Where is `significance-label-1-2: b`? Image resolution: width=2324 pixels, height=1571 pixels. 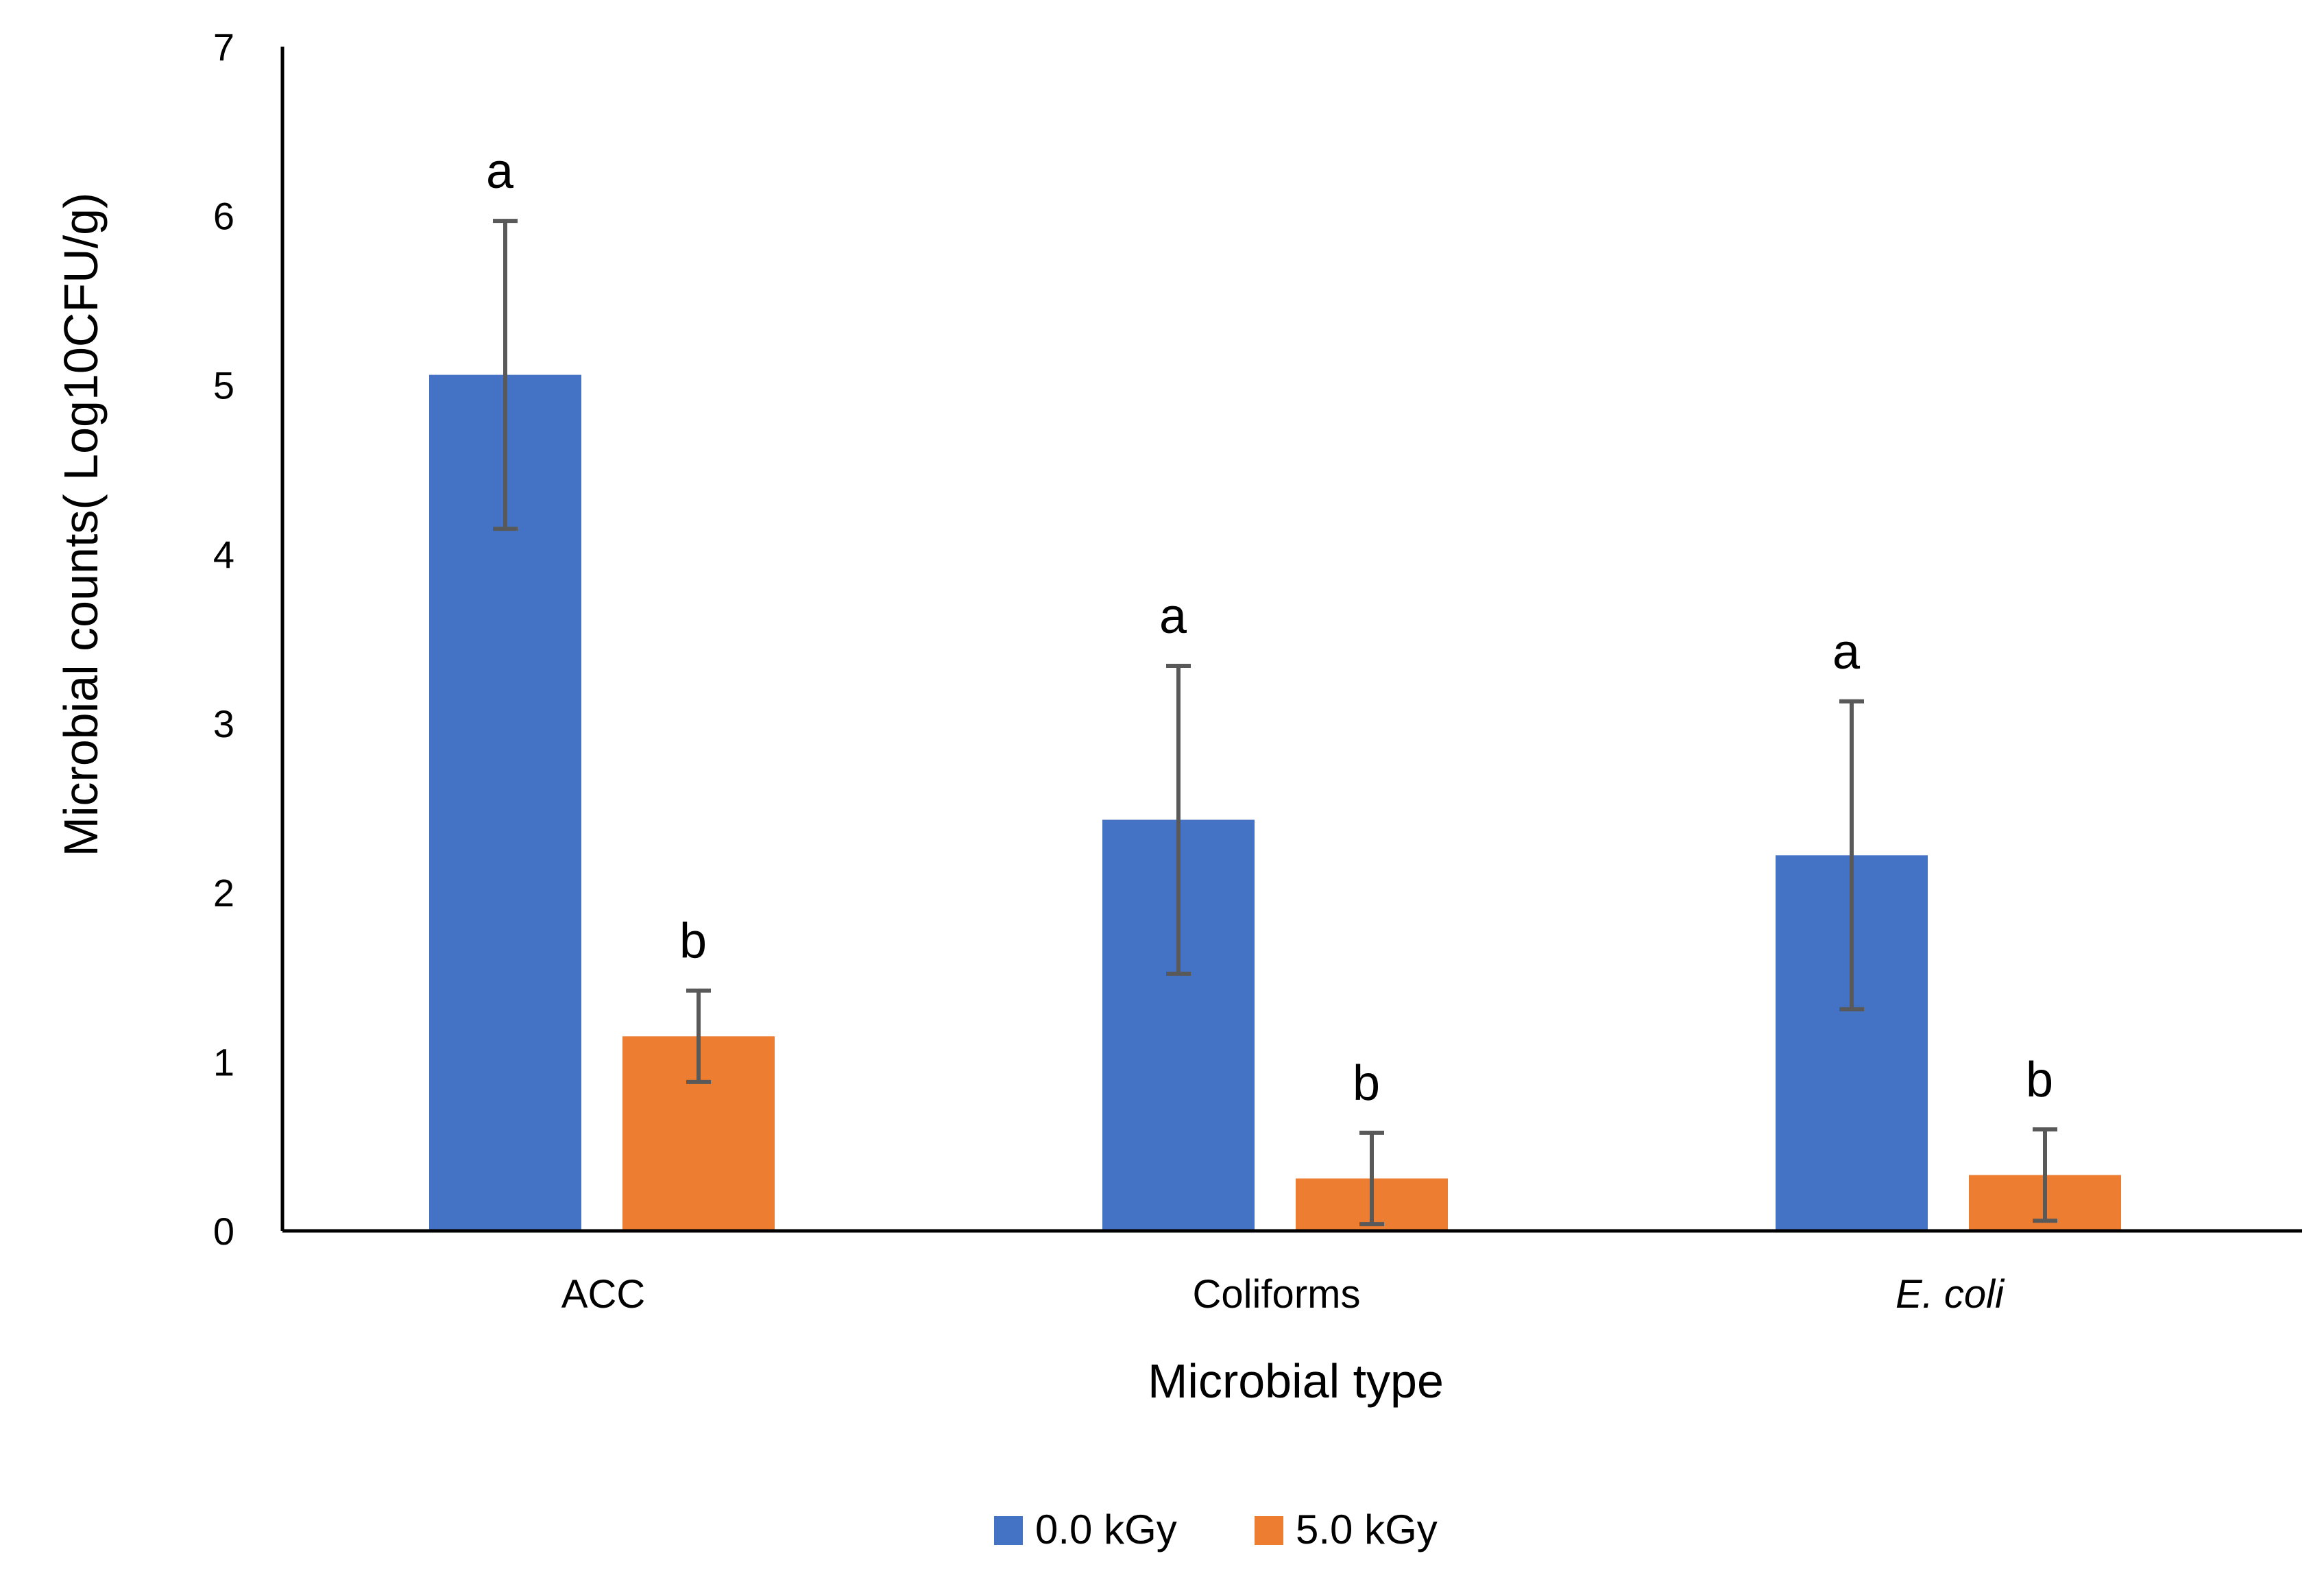
significance-label-1-2: b is located at coordinates (2039, 1080).